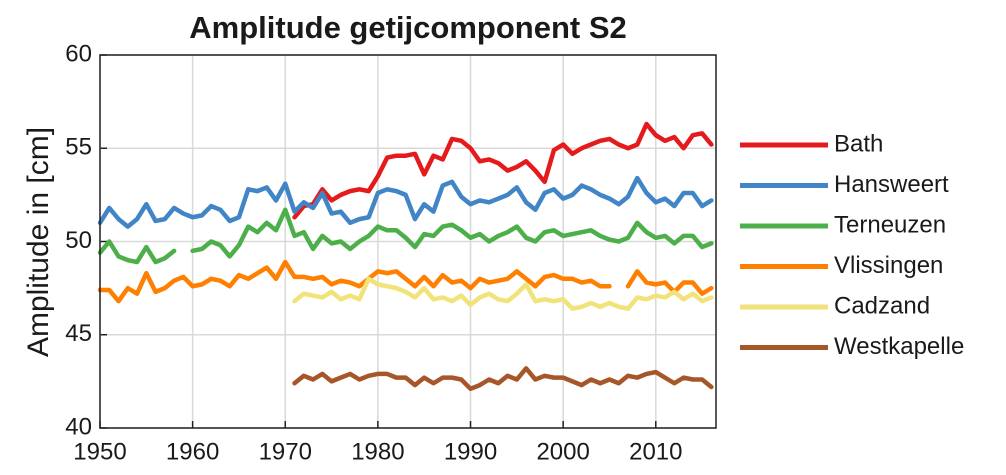 The image size is (1006, 475). What do you see at coordinates (38, 242) in the screenshot?
I see `y-axis-label: Amplitude in [cm]` at bounding box center [38, 242].